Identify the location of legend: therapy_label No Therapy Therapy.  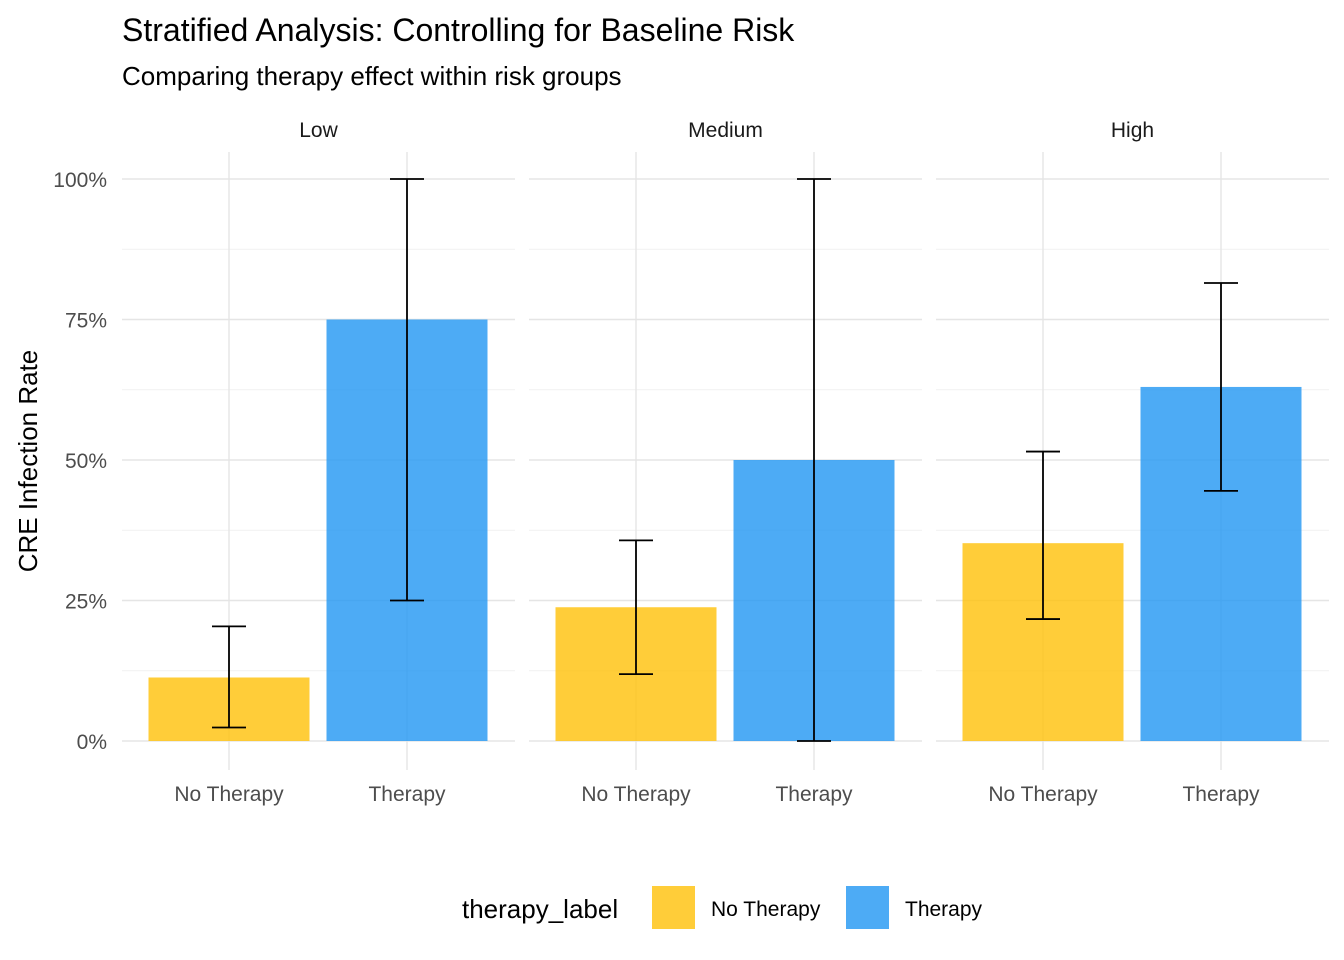
(722, 907).